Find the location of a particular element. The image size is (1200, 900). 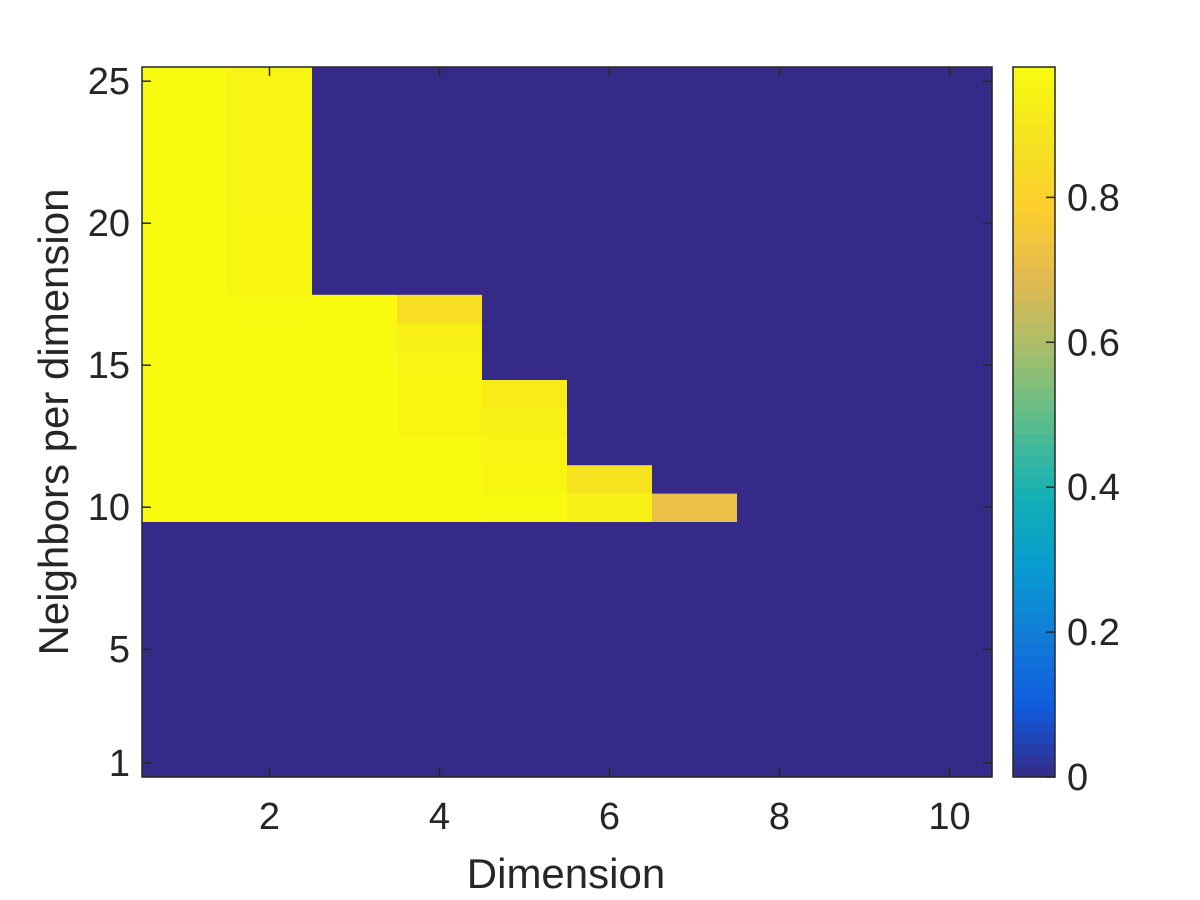

y-tick-label: 5 is located at coordinates (119, 650).